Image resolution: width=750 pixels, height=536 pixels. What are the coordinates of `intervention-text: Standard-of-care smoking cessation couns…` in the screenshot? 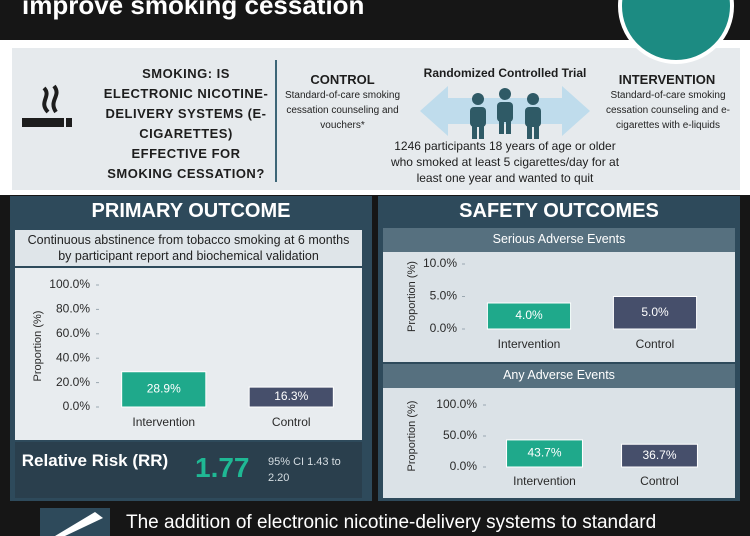 It's located at (668, 110).